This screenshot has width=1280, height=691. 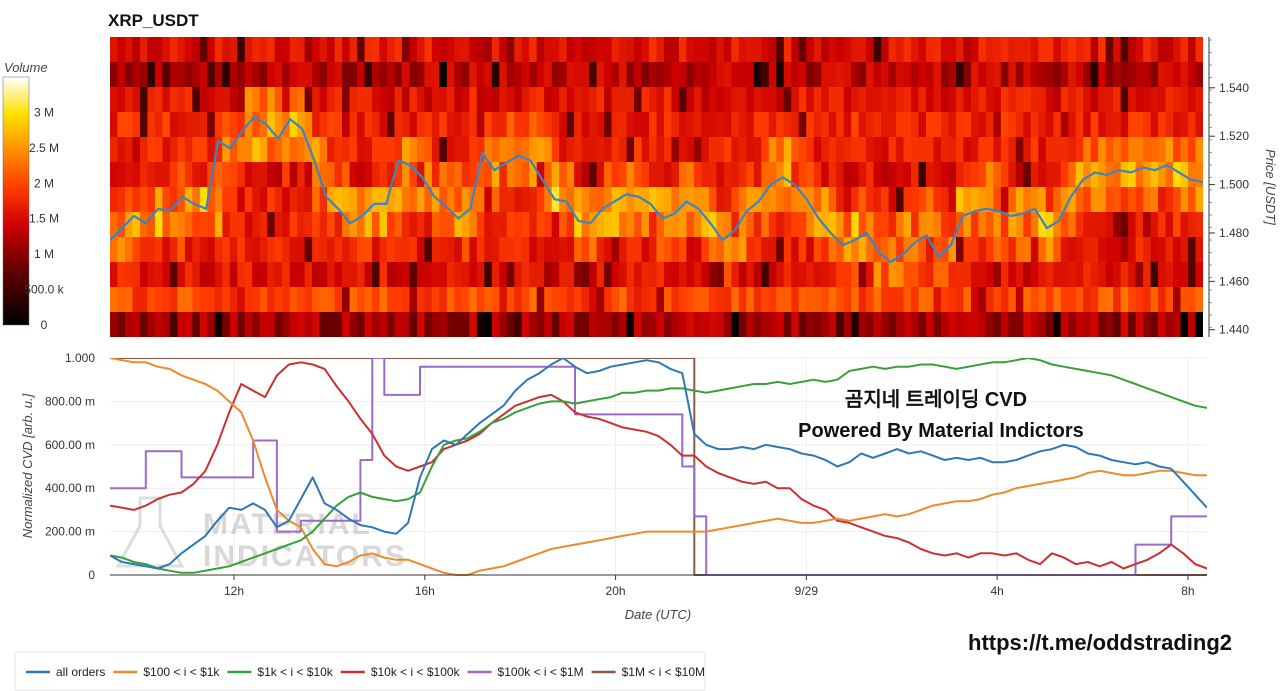 I want to click on telegram-link: https://t.me/oddstrading2, so click(x=1100, y=642).